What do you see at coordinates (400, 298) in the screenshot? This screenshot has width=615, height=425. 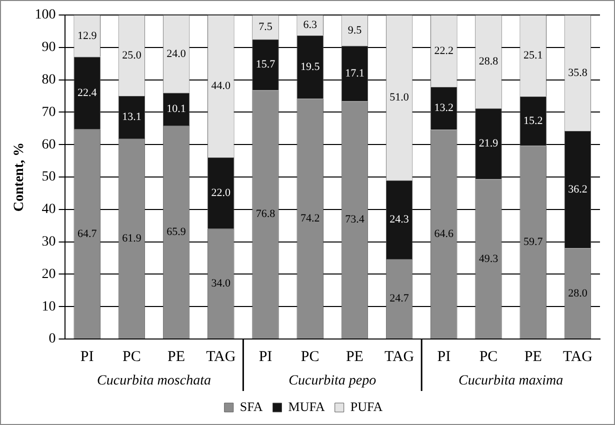 I see `data-label: 24.7` at bounding box center [400, 298].